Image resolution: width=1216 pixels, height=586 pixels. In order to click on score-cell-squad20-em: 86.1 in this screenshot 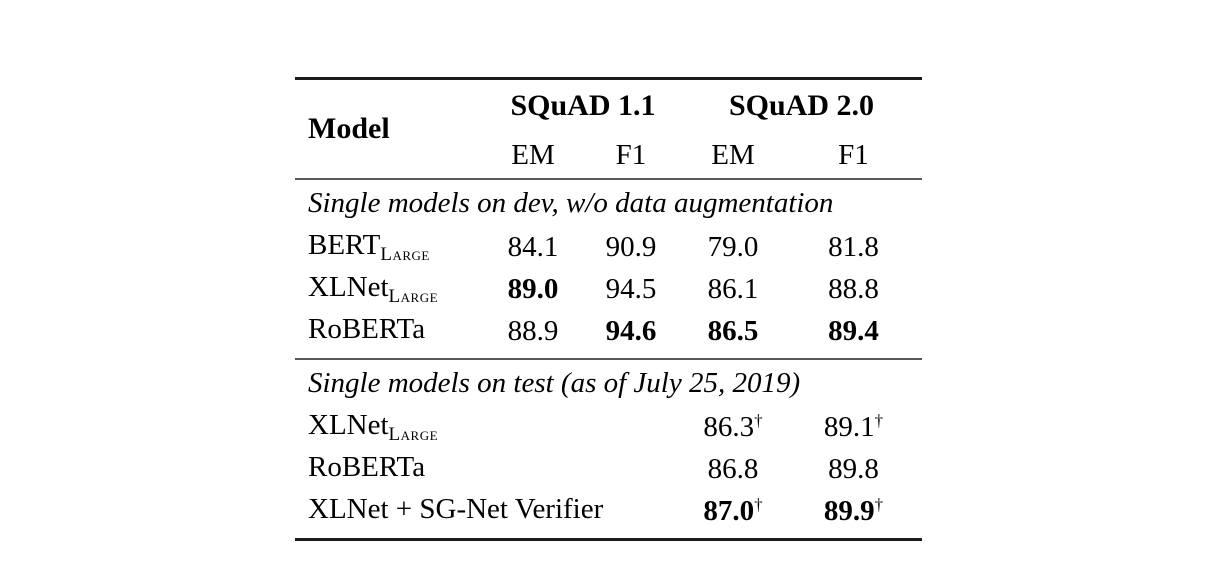, I will do `click(733, 288)`.